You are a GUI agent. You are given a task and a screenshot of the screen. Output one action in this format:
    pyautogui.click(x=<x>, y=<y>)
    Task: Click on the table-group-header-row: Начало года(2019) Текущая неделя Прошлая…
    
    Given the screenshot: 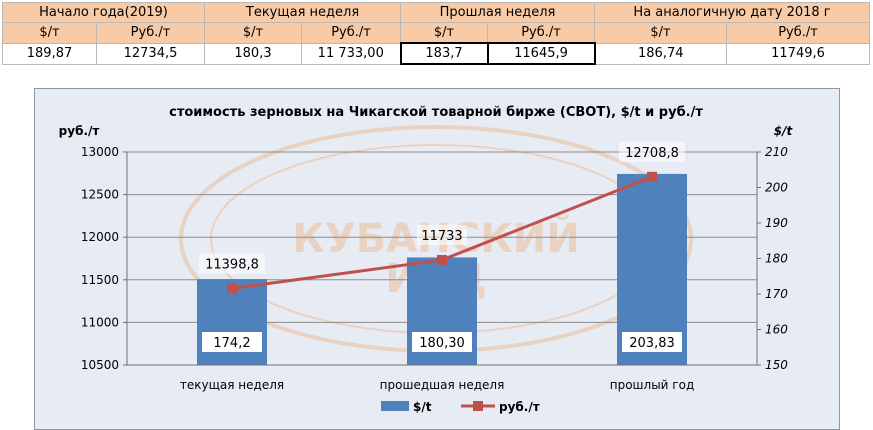 What is the action you would take?
    pyautogui.click(x=436, y=12)
    